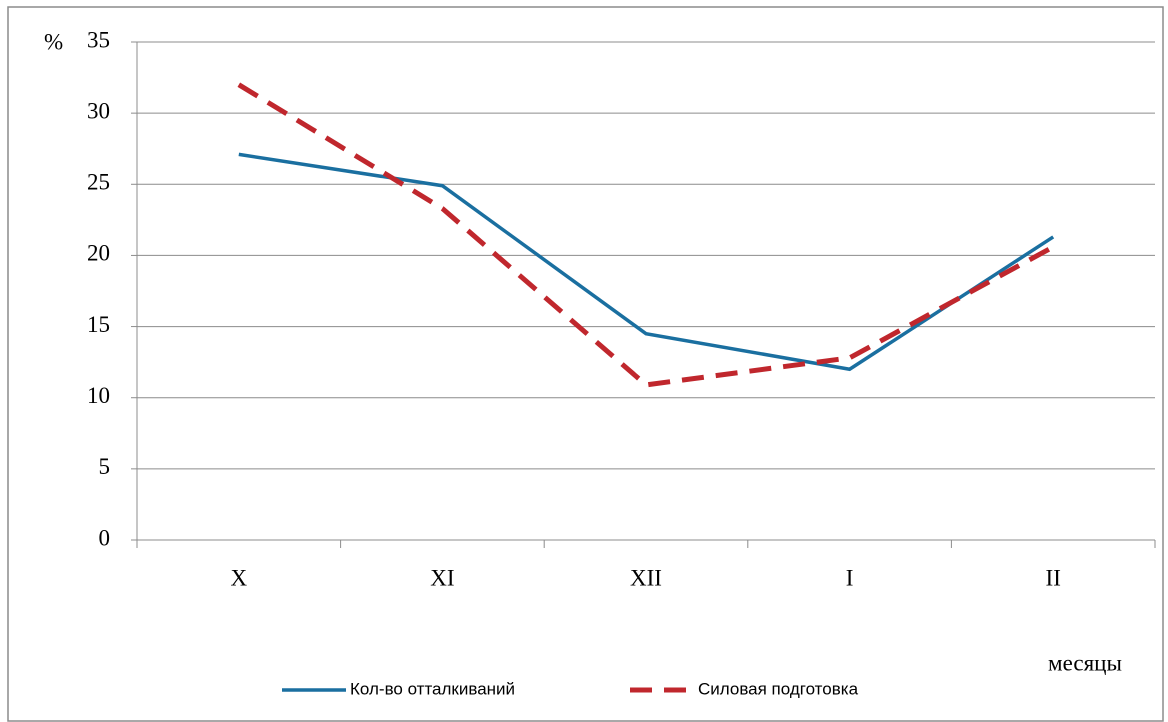 This screenshot has width=1168, height=722. Describe the element at coordinates (238, 577) in the screenshot. I see `x-tick-label: X` at that location.